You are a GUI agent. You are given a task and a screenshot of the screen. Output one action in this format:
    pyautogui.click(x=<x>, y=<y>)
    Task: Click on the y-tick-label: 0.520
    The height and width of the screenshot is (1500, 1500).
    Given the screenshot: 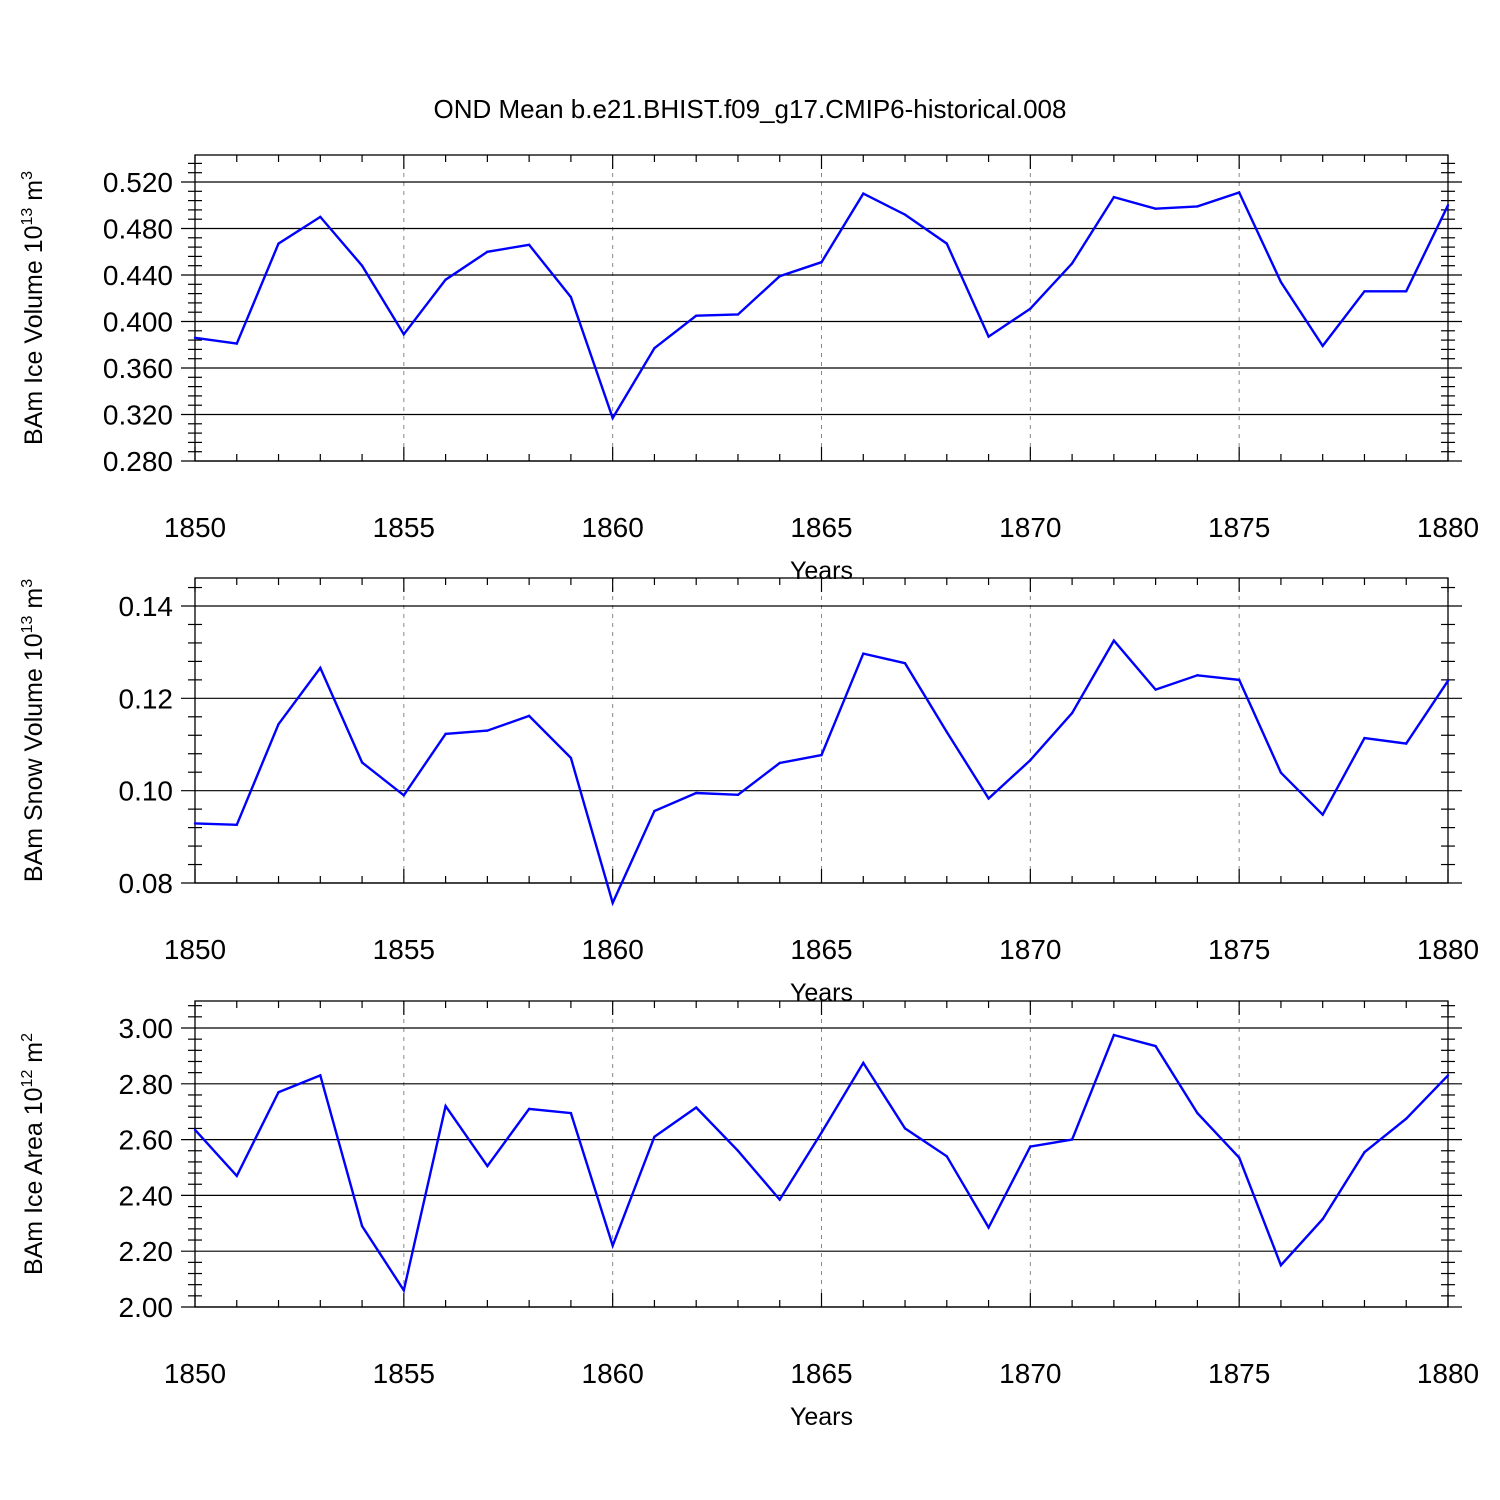 What is the action you would take?
    pyautogui.click(x=138, y=182)
    